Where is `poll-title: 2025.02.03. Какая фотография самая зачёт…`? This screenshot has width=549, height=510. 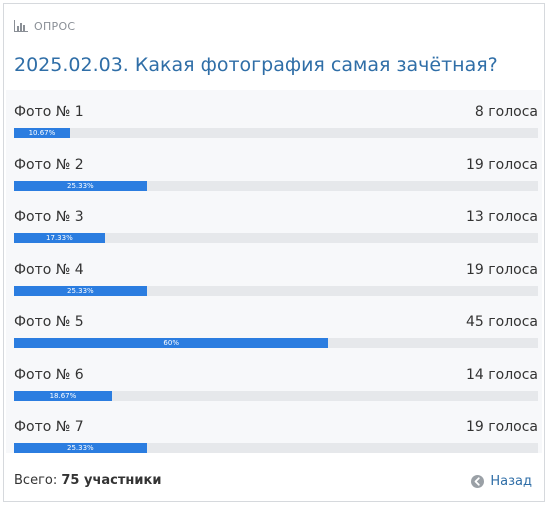 poll-title: 2025.02.03. Какая фотография самая зачёт… is located at coordinates (256, 65).